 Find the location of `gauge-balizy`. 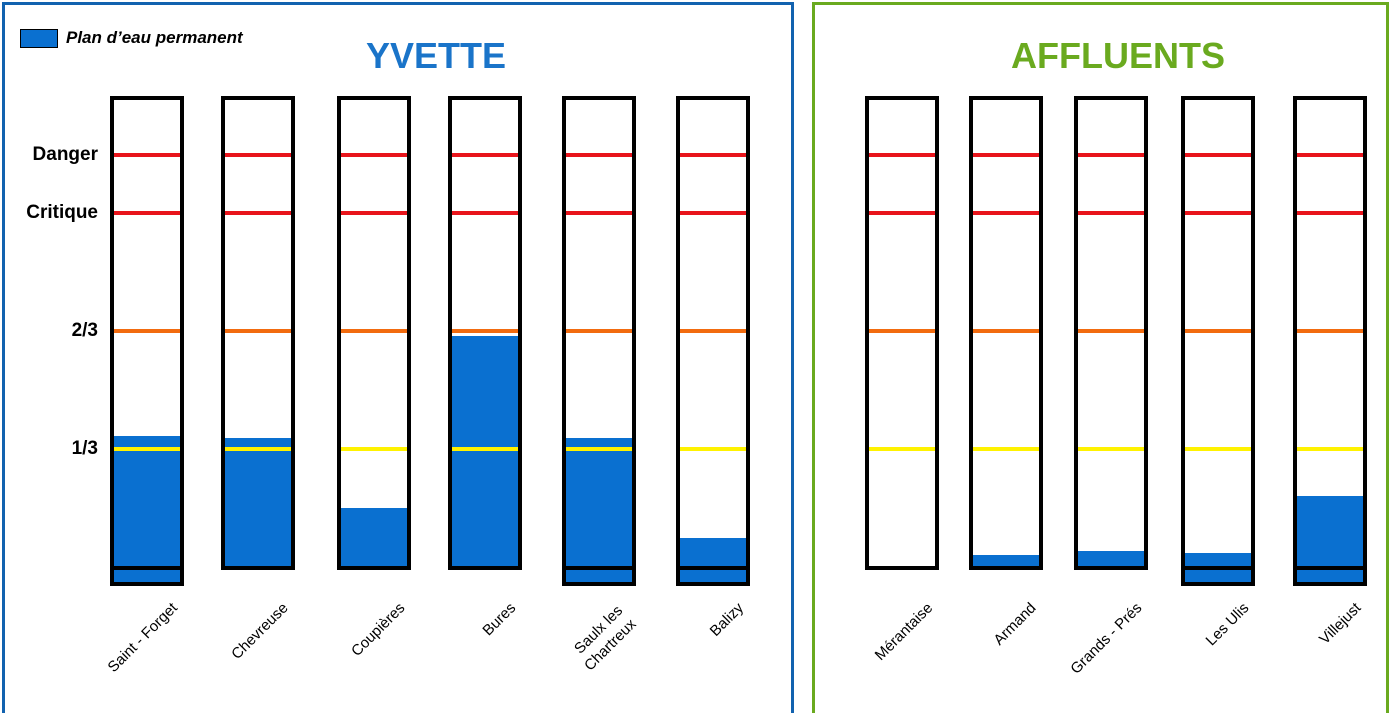

gauge-balizy is located at coordinates (713, 341).